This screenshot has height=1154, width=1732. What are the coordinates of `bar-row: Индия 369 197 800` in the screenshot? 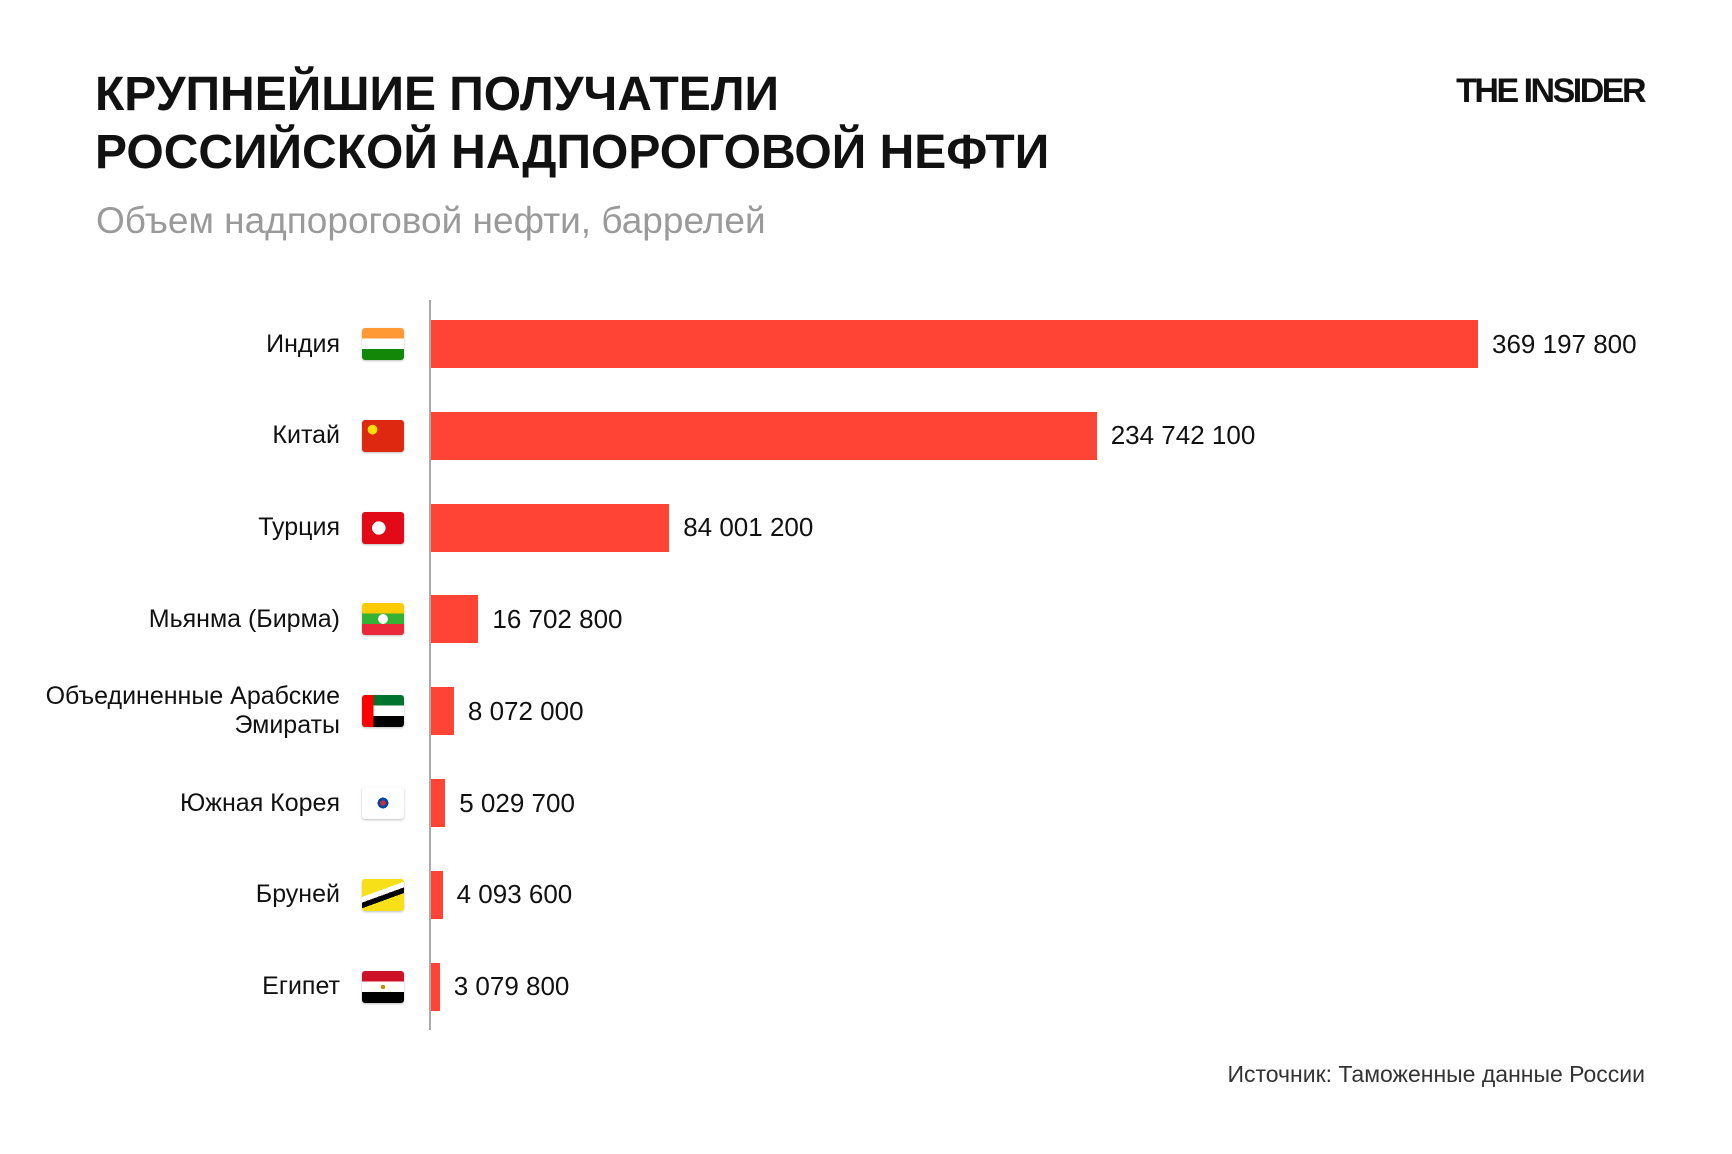 It's located at (866, 344).